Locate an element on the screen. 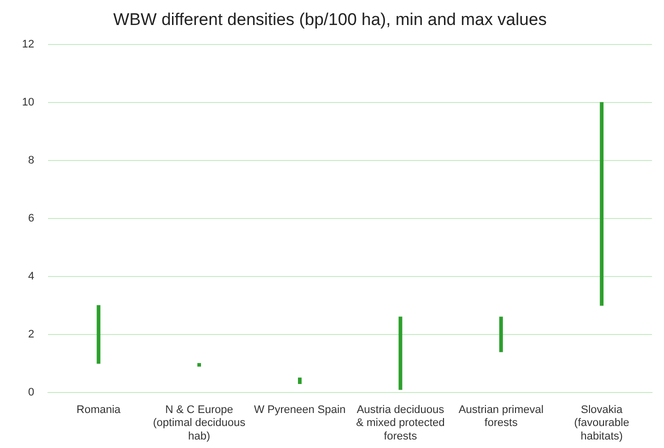  y-tick-label: 10 is located at coordinates (28, 102).